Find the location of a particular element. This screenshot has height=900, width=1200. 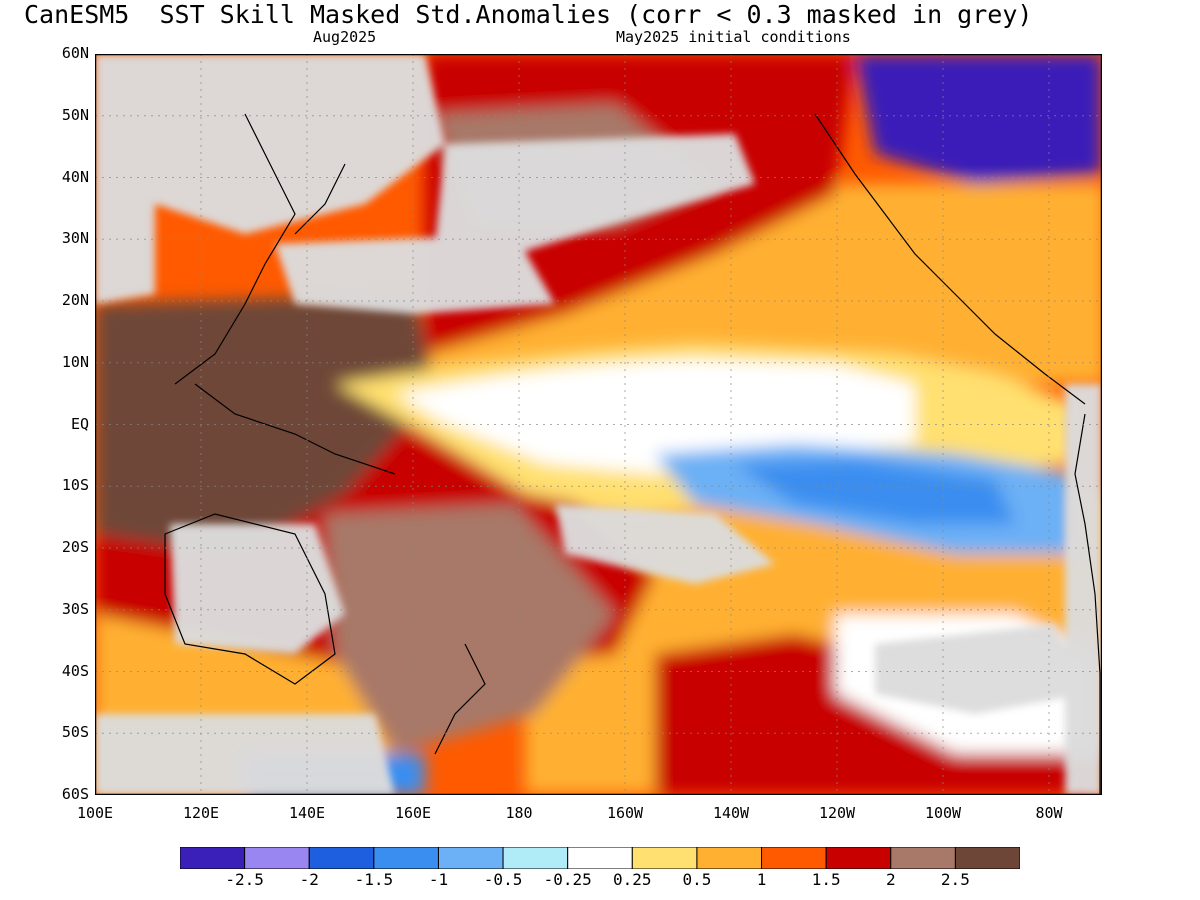

colorbar-tick-label: 0.5 is located at coordinates (697, 879).